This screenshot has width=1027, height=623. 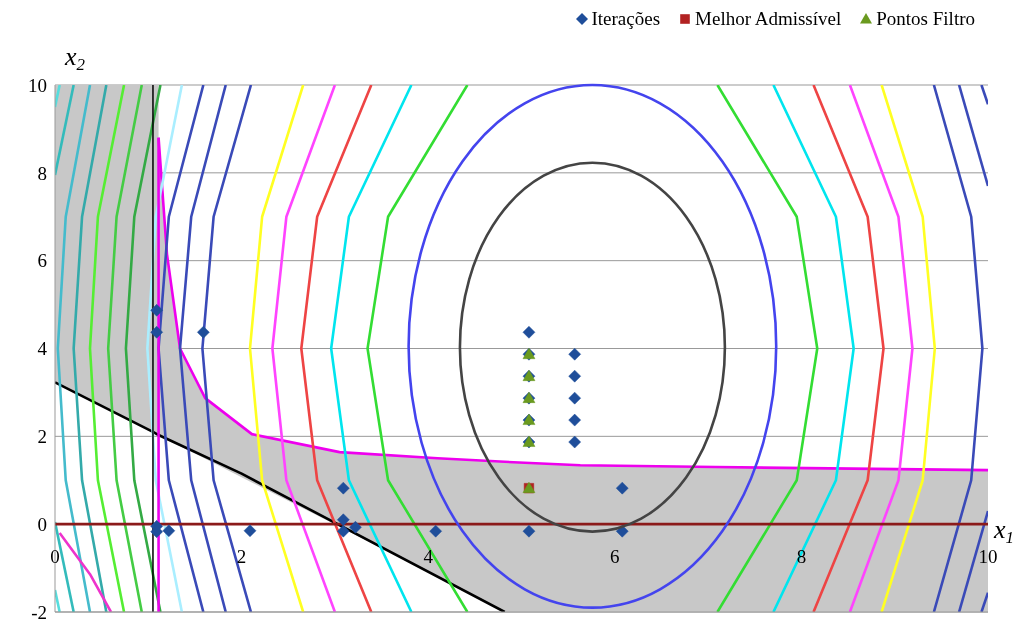 I want to click on x-tick-label: 2, so click(x=241, y=557).